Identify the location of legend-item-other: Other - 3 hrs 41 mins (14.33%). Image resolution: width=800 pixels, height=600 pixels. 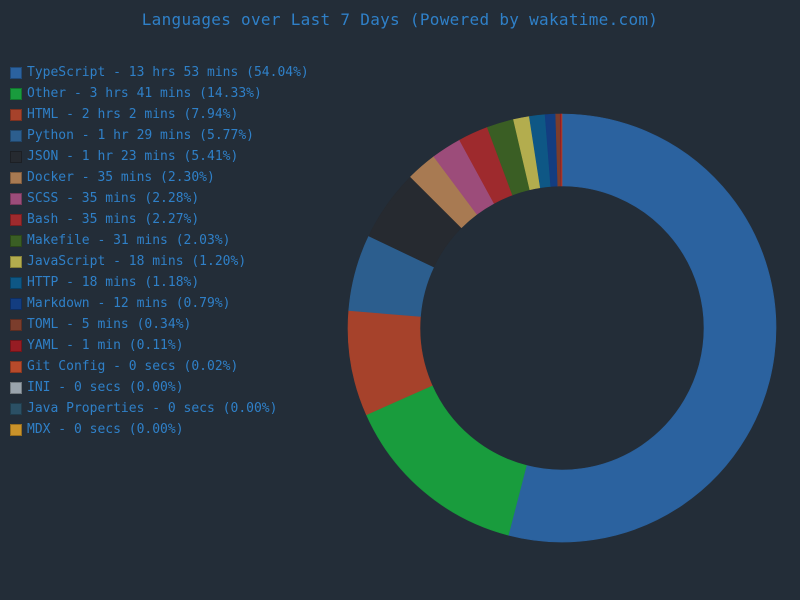
(180, 93).